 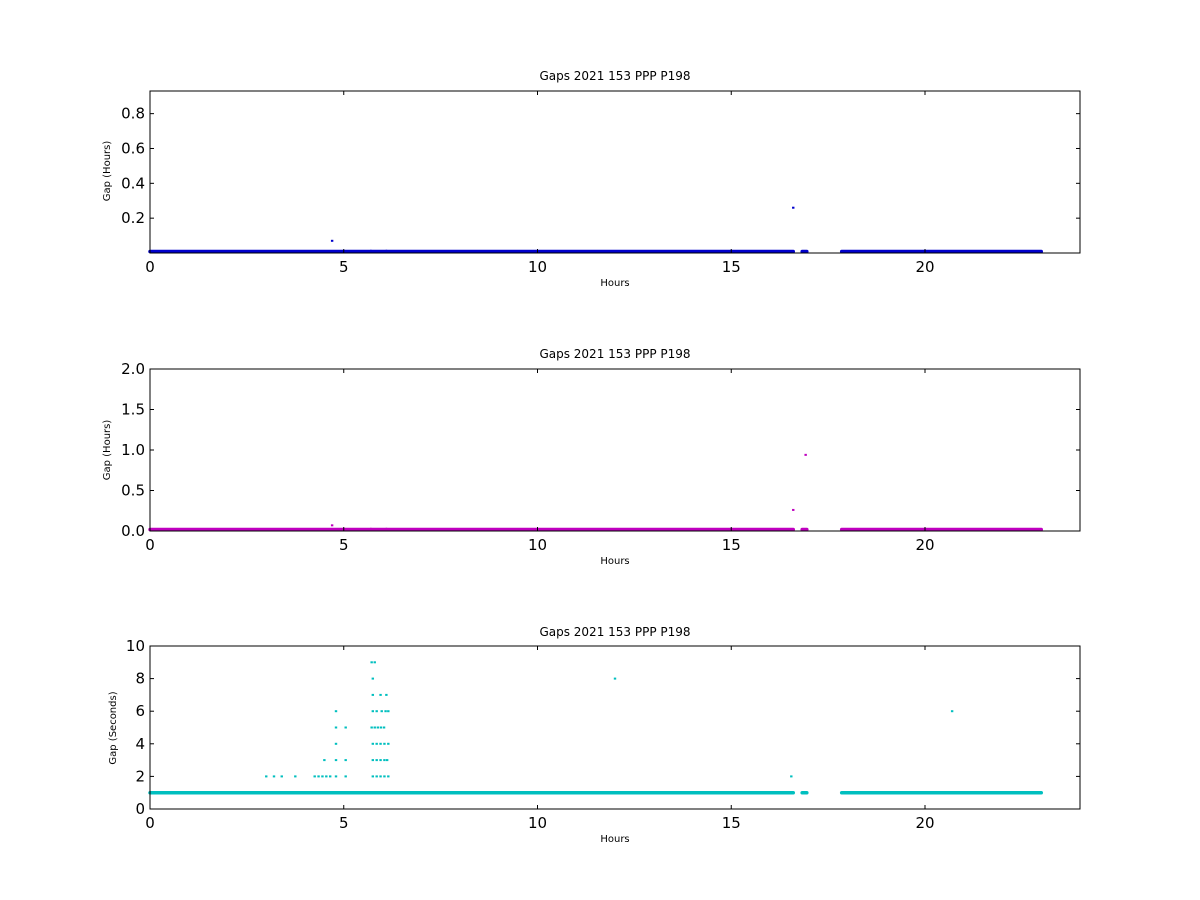 What do you see at coordinates (133, 450) in the screenshot?
I see `y-tick-label: 1.0` at bounding box center [133, 450].